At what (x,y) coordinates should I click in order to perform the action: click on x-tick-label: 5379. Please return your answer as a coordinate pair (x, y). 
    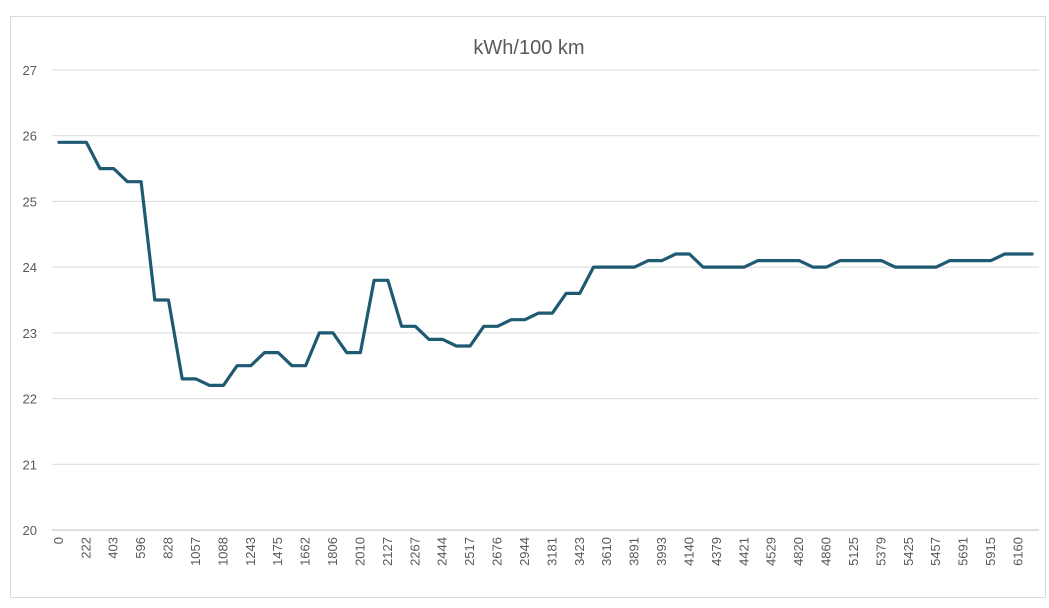
    Looking at the image, I should click on (880, 551).